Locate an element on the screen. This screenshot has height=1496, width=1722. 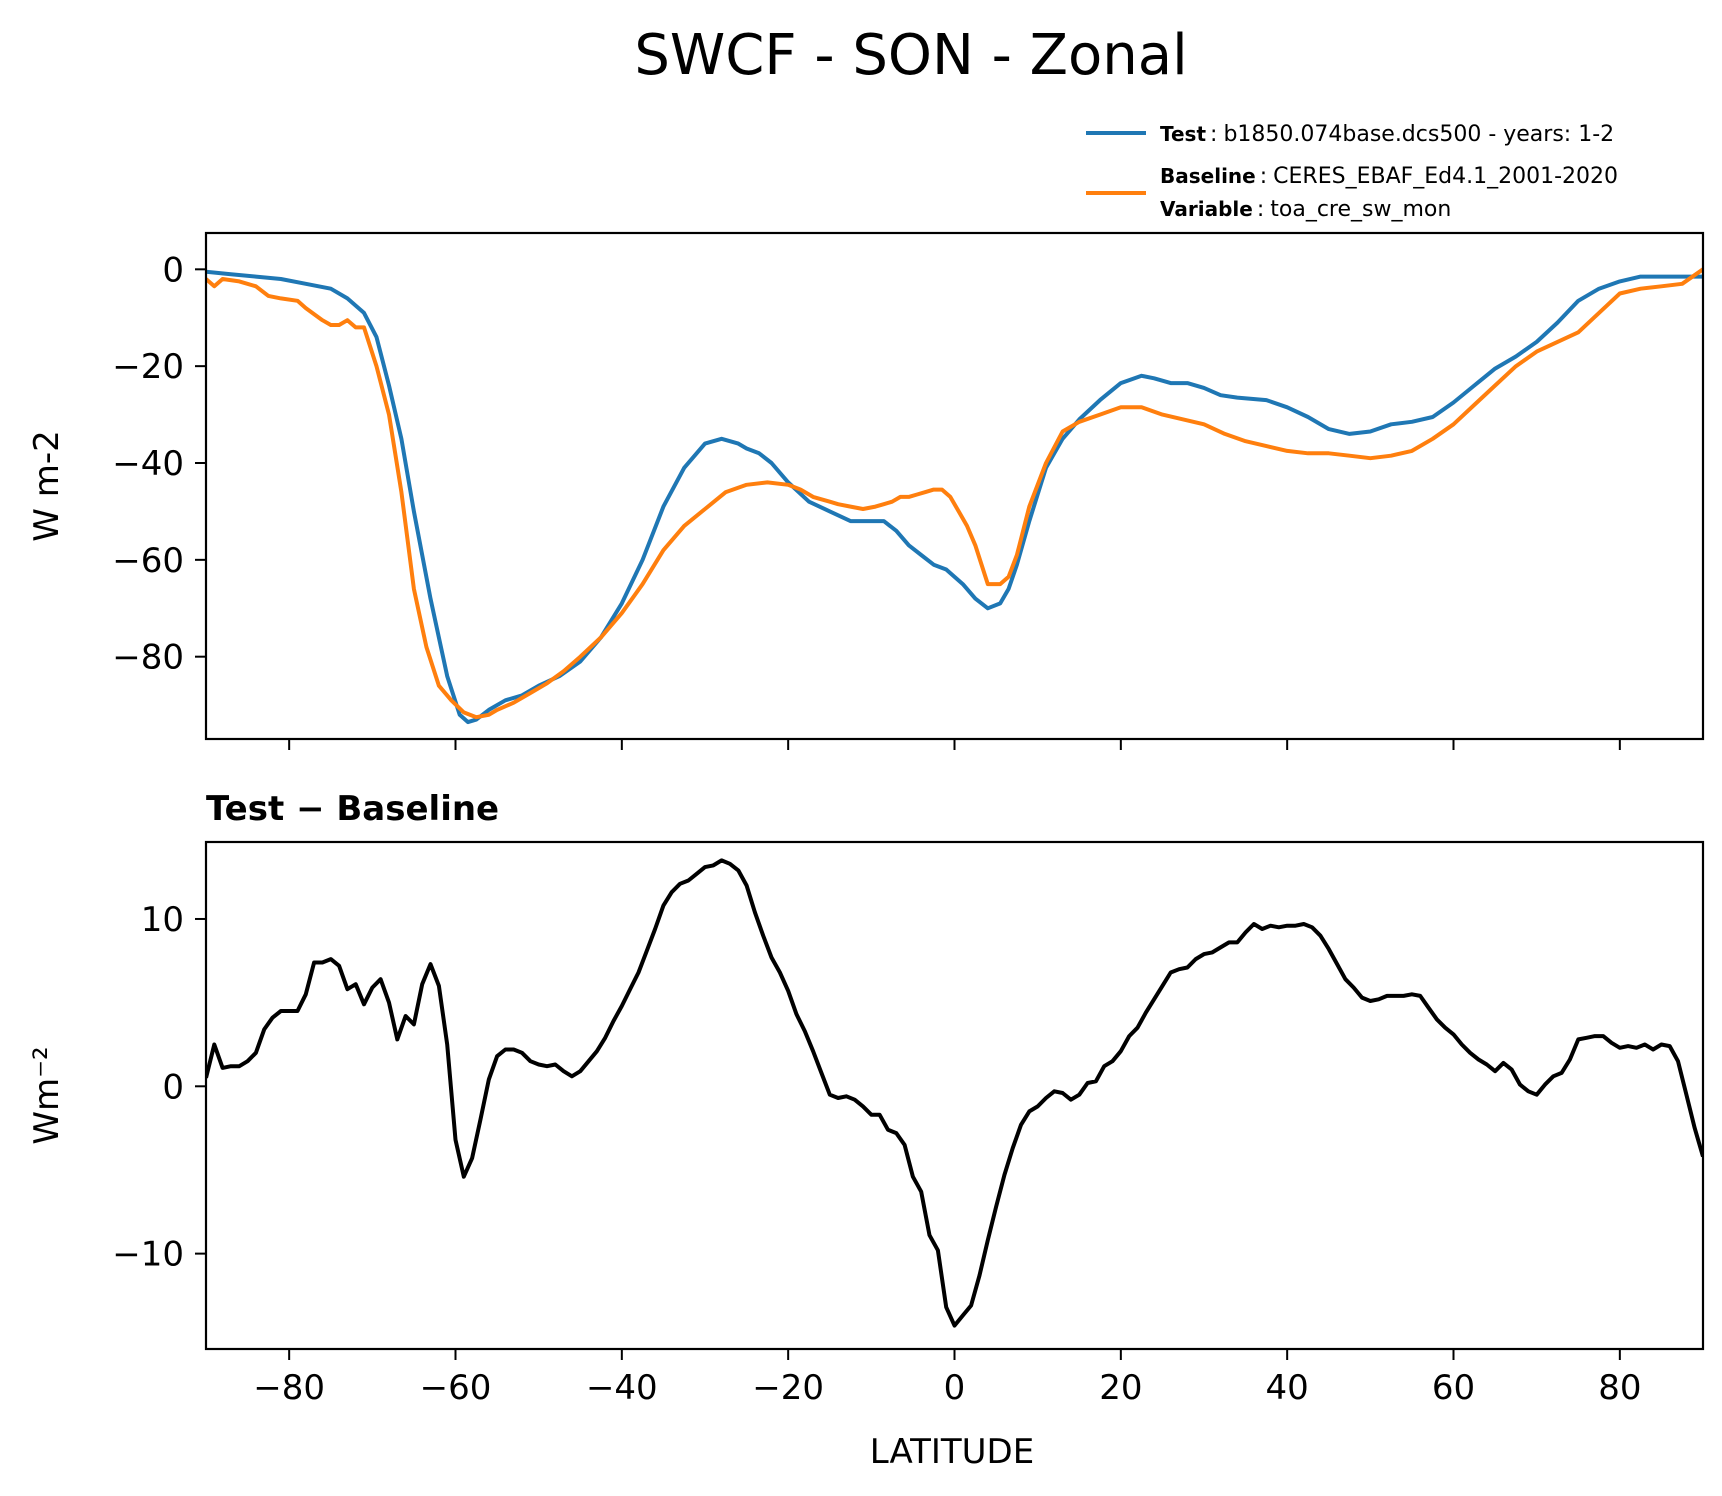
legend-baseline-value: CERES_EBAF_Ed4.1_2001-2020 is located at coordinates (1445, 176).